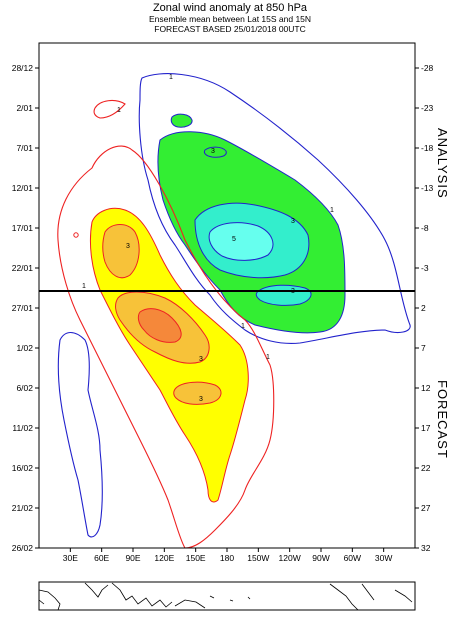 The height and width of the screenshot is (620, 460). I want to click on x-tick-label: 150E, so click(196, 558).